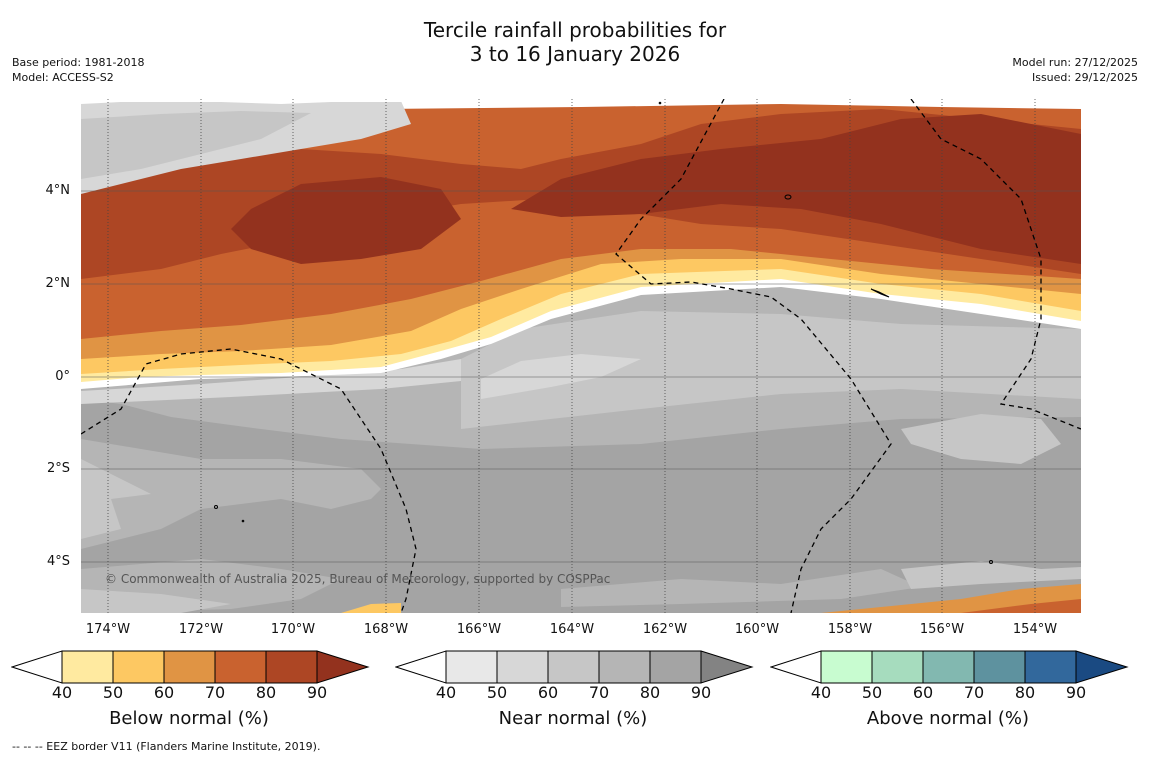 The height and width of the screenshot is (758, 1150). I want to click on colorbar-below-swatches, so click(190, 667).